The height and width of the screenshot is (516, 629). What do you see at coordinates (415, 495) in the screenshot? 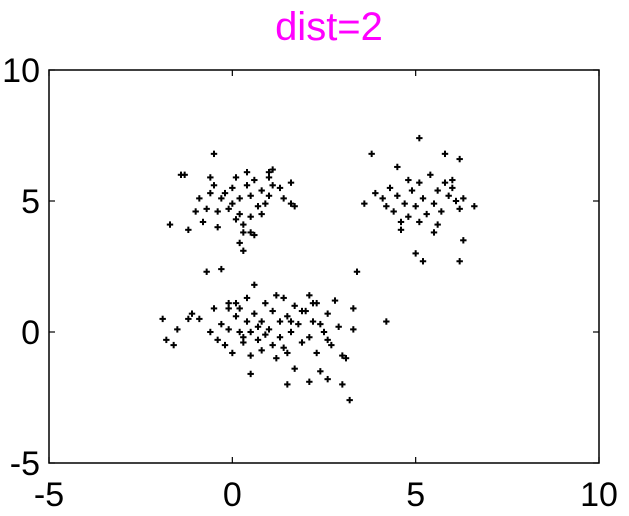
I see `x-tick-label: 5` at bounding box center [415, 495].